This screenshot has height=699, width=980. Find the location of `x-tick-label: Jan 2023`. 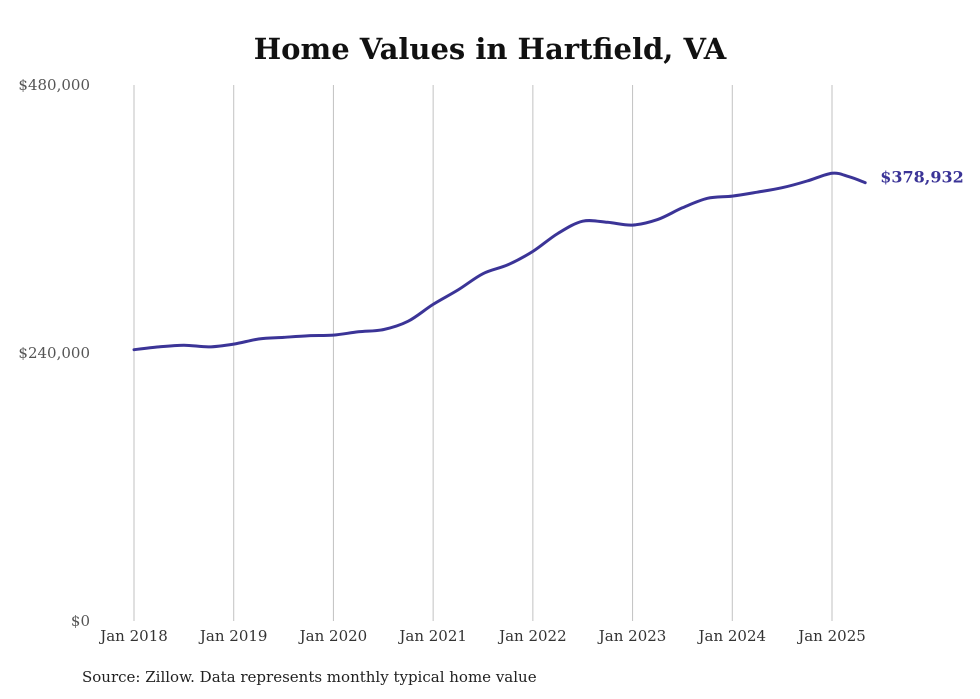

x-tick-label: Jan 2023 is located at coordinates (632, 636).